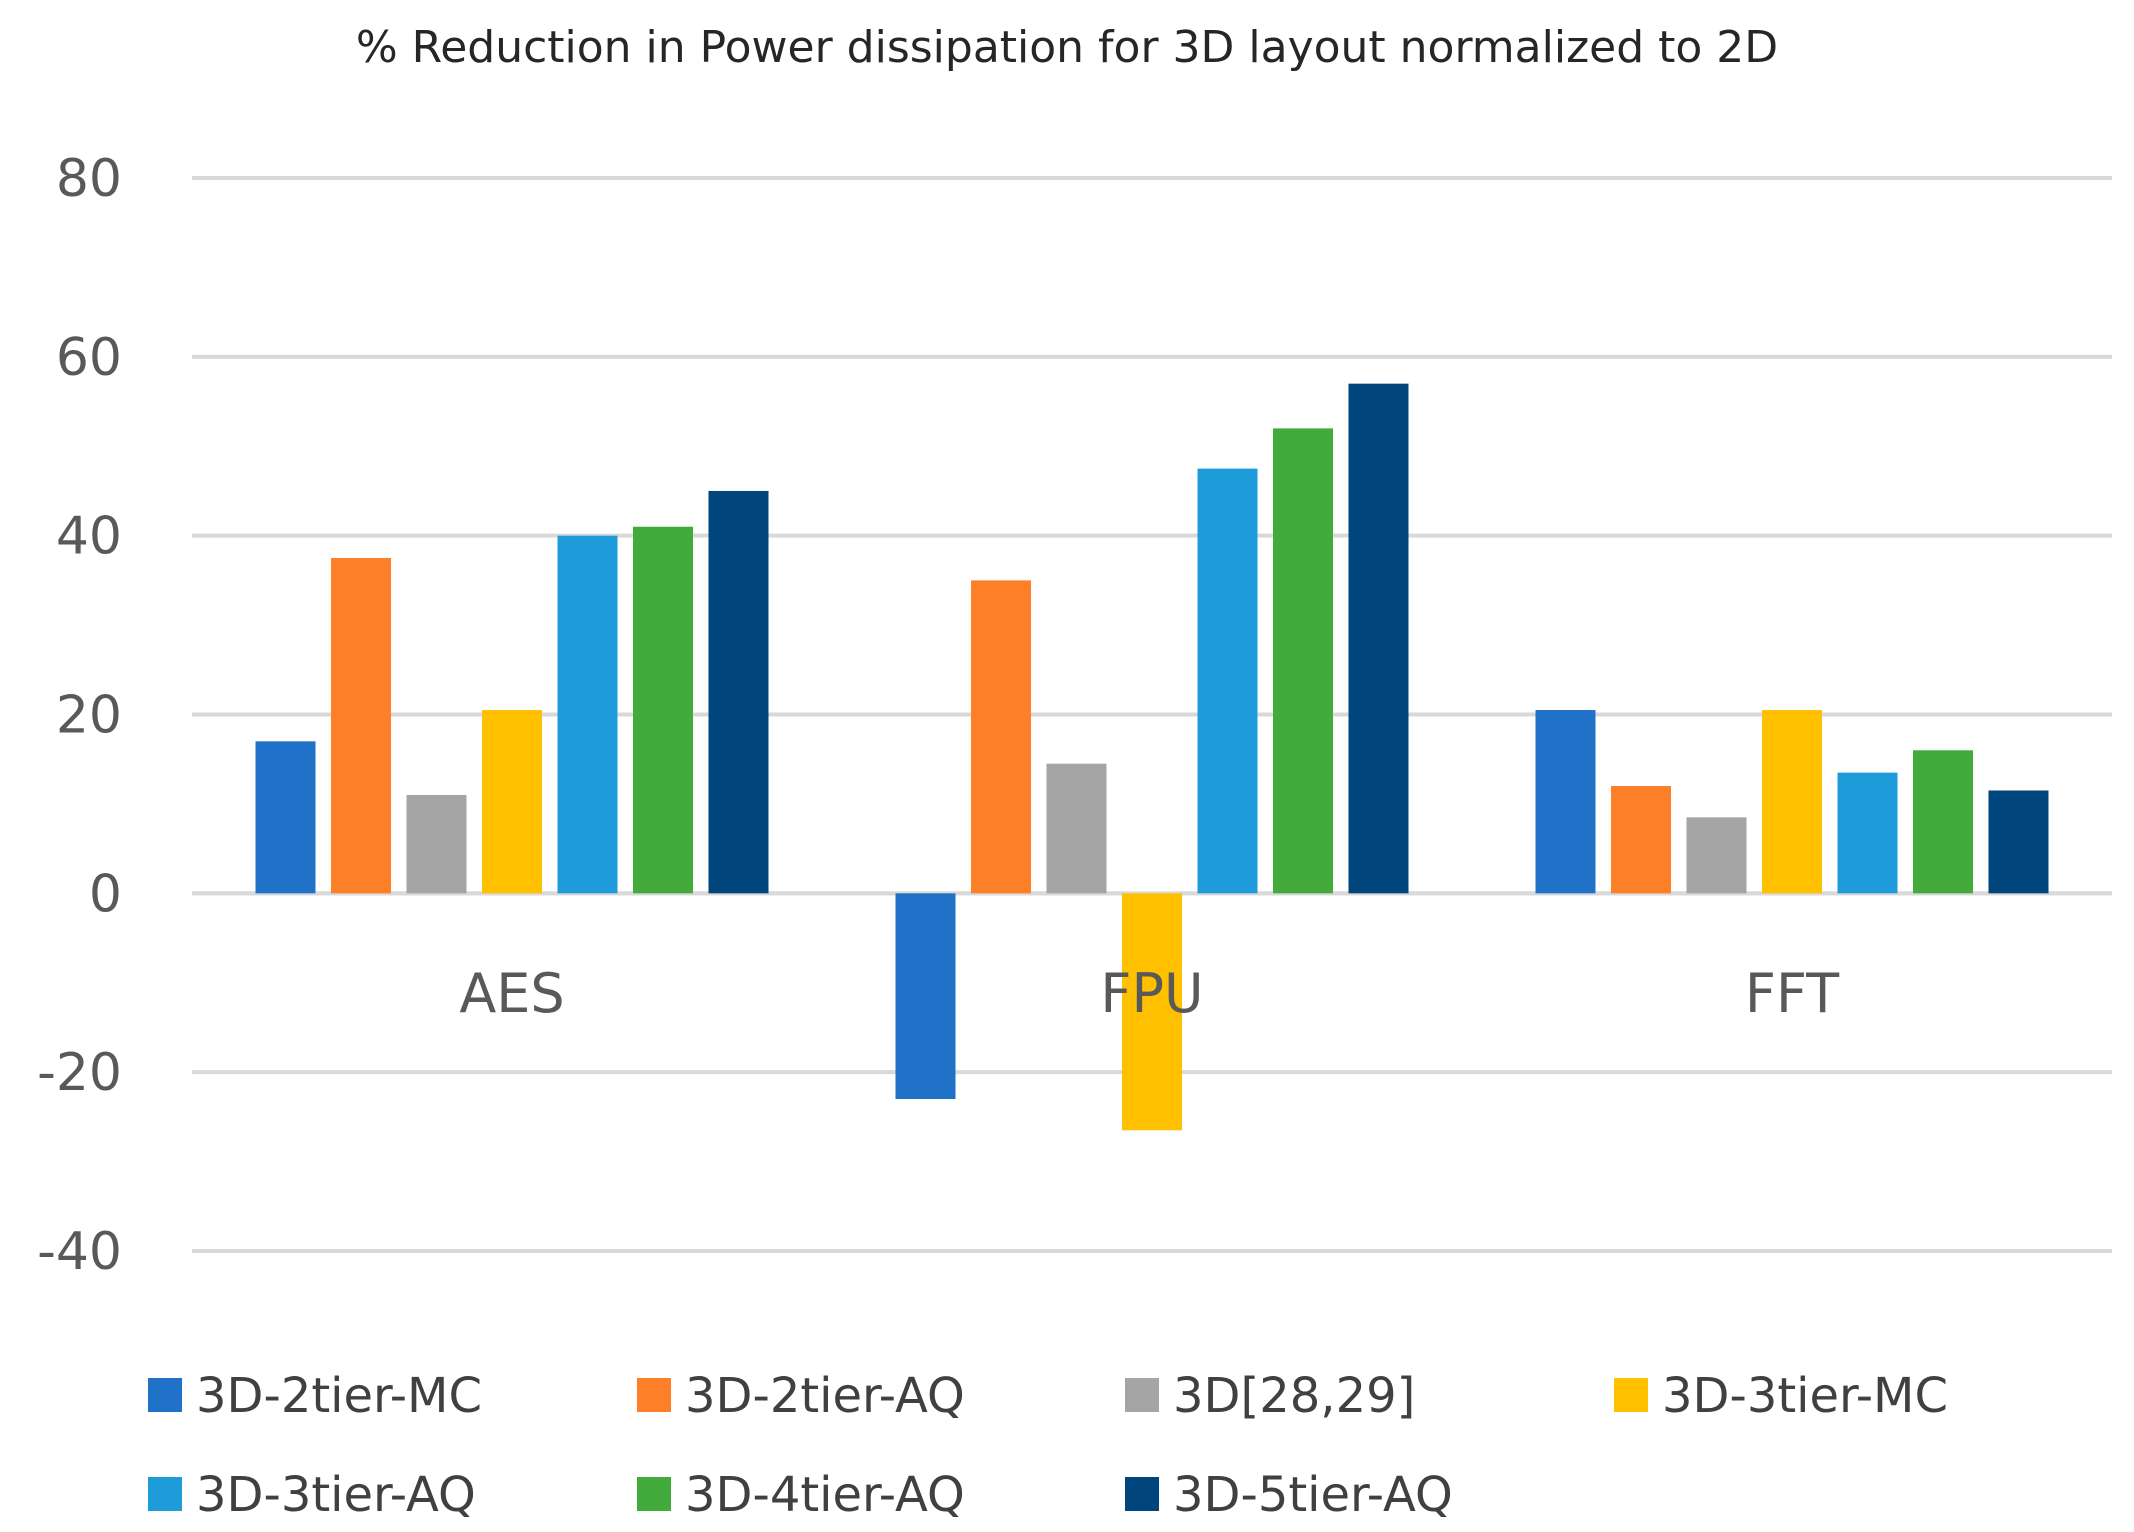  Describe the element at coordinates (1294, 1396) in the screenshot. I see `legend-label: 3D[28,29]` at that location.